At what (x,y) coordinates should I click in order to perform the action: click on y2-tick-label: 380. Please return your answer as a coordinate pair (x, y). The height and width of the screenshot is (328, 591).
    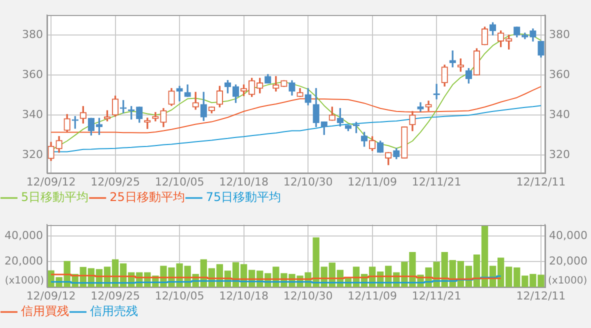
    Looking at the image, I should click on (559, 34).